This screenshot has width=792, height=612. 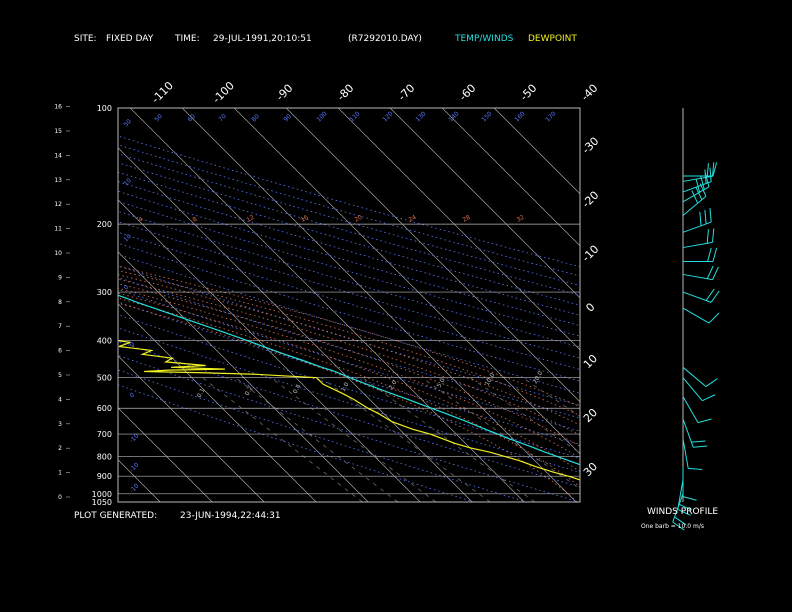 I want to click on isotherm-top-label: -100, so click(x=223, y=92).